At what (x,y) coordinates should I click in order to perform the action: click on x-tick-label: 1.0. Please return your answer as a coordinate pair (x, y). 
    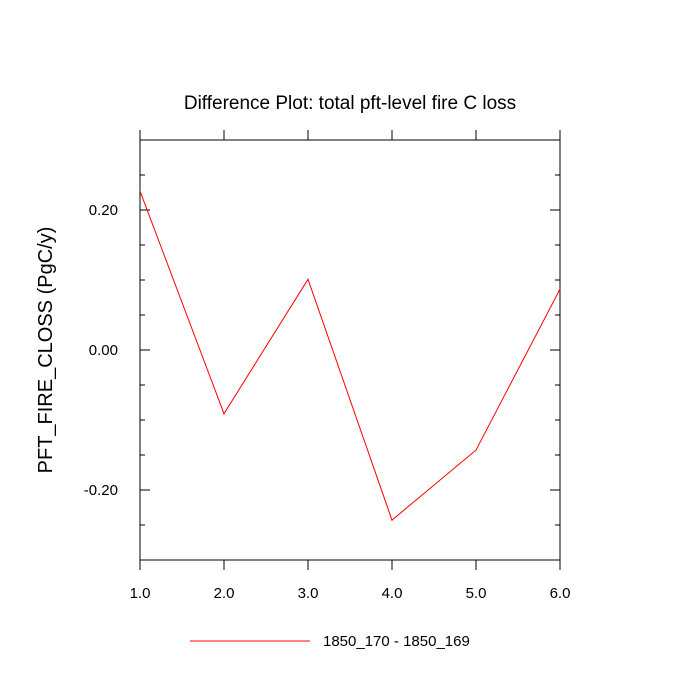
    Looking at the image, I should click on (140, 593).